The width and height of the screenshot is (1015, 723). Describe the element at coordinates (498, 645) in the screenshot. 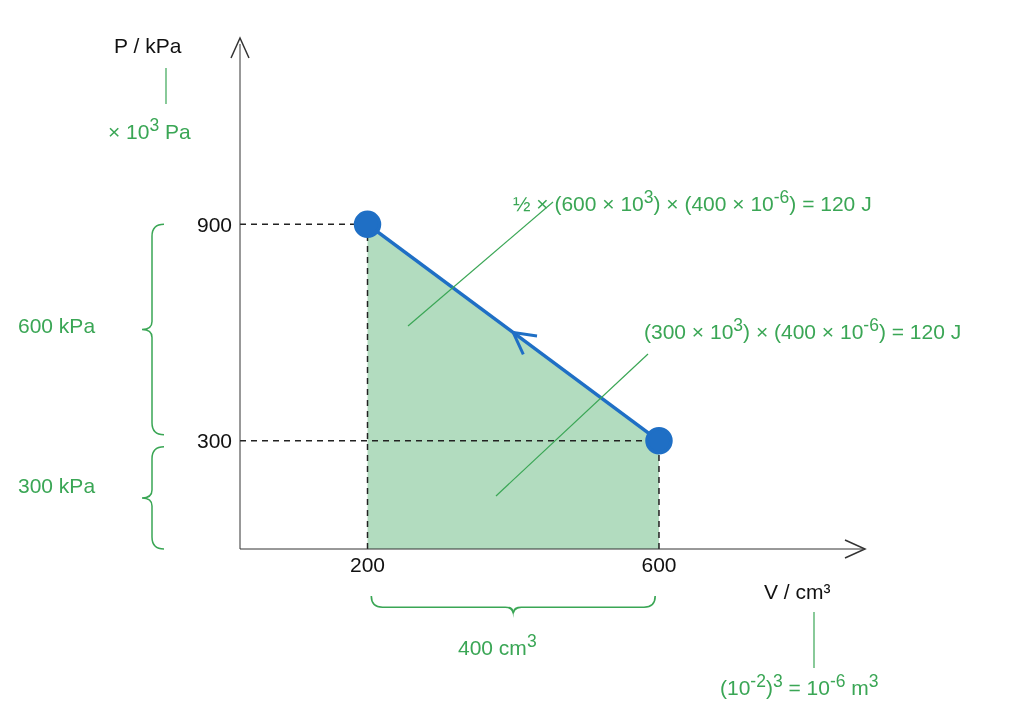

I see `text: 400 cm$^{3}$` at that location.